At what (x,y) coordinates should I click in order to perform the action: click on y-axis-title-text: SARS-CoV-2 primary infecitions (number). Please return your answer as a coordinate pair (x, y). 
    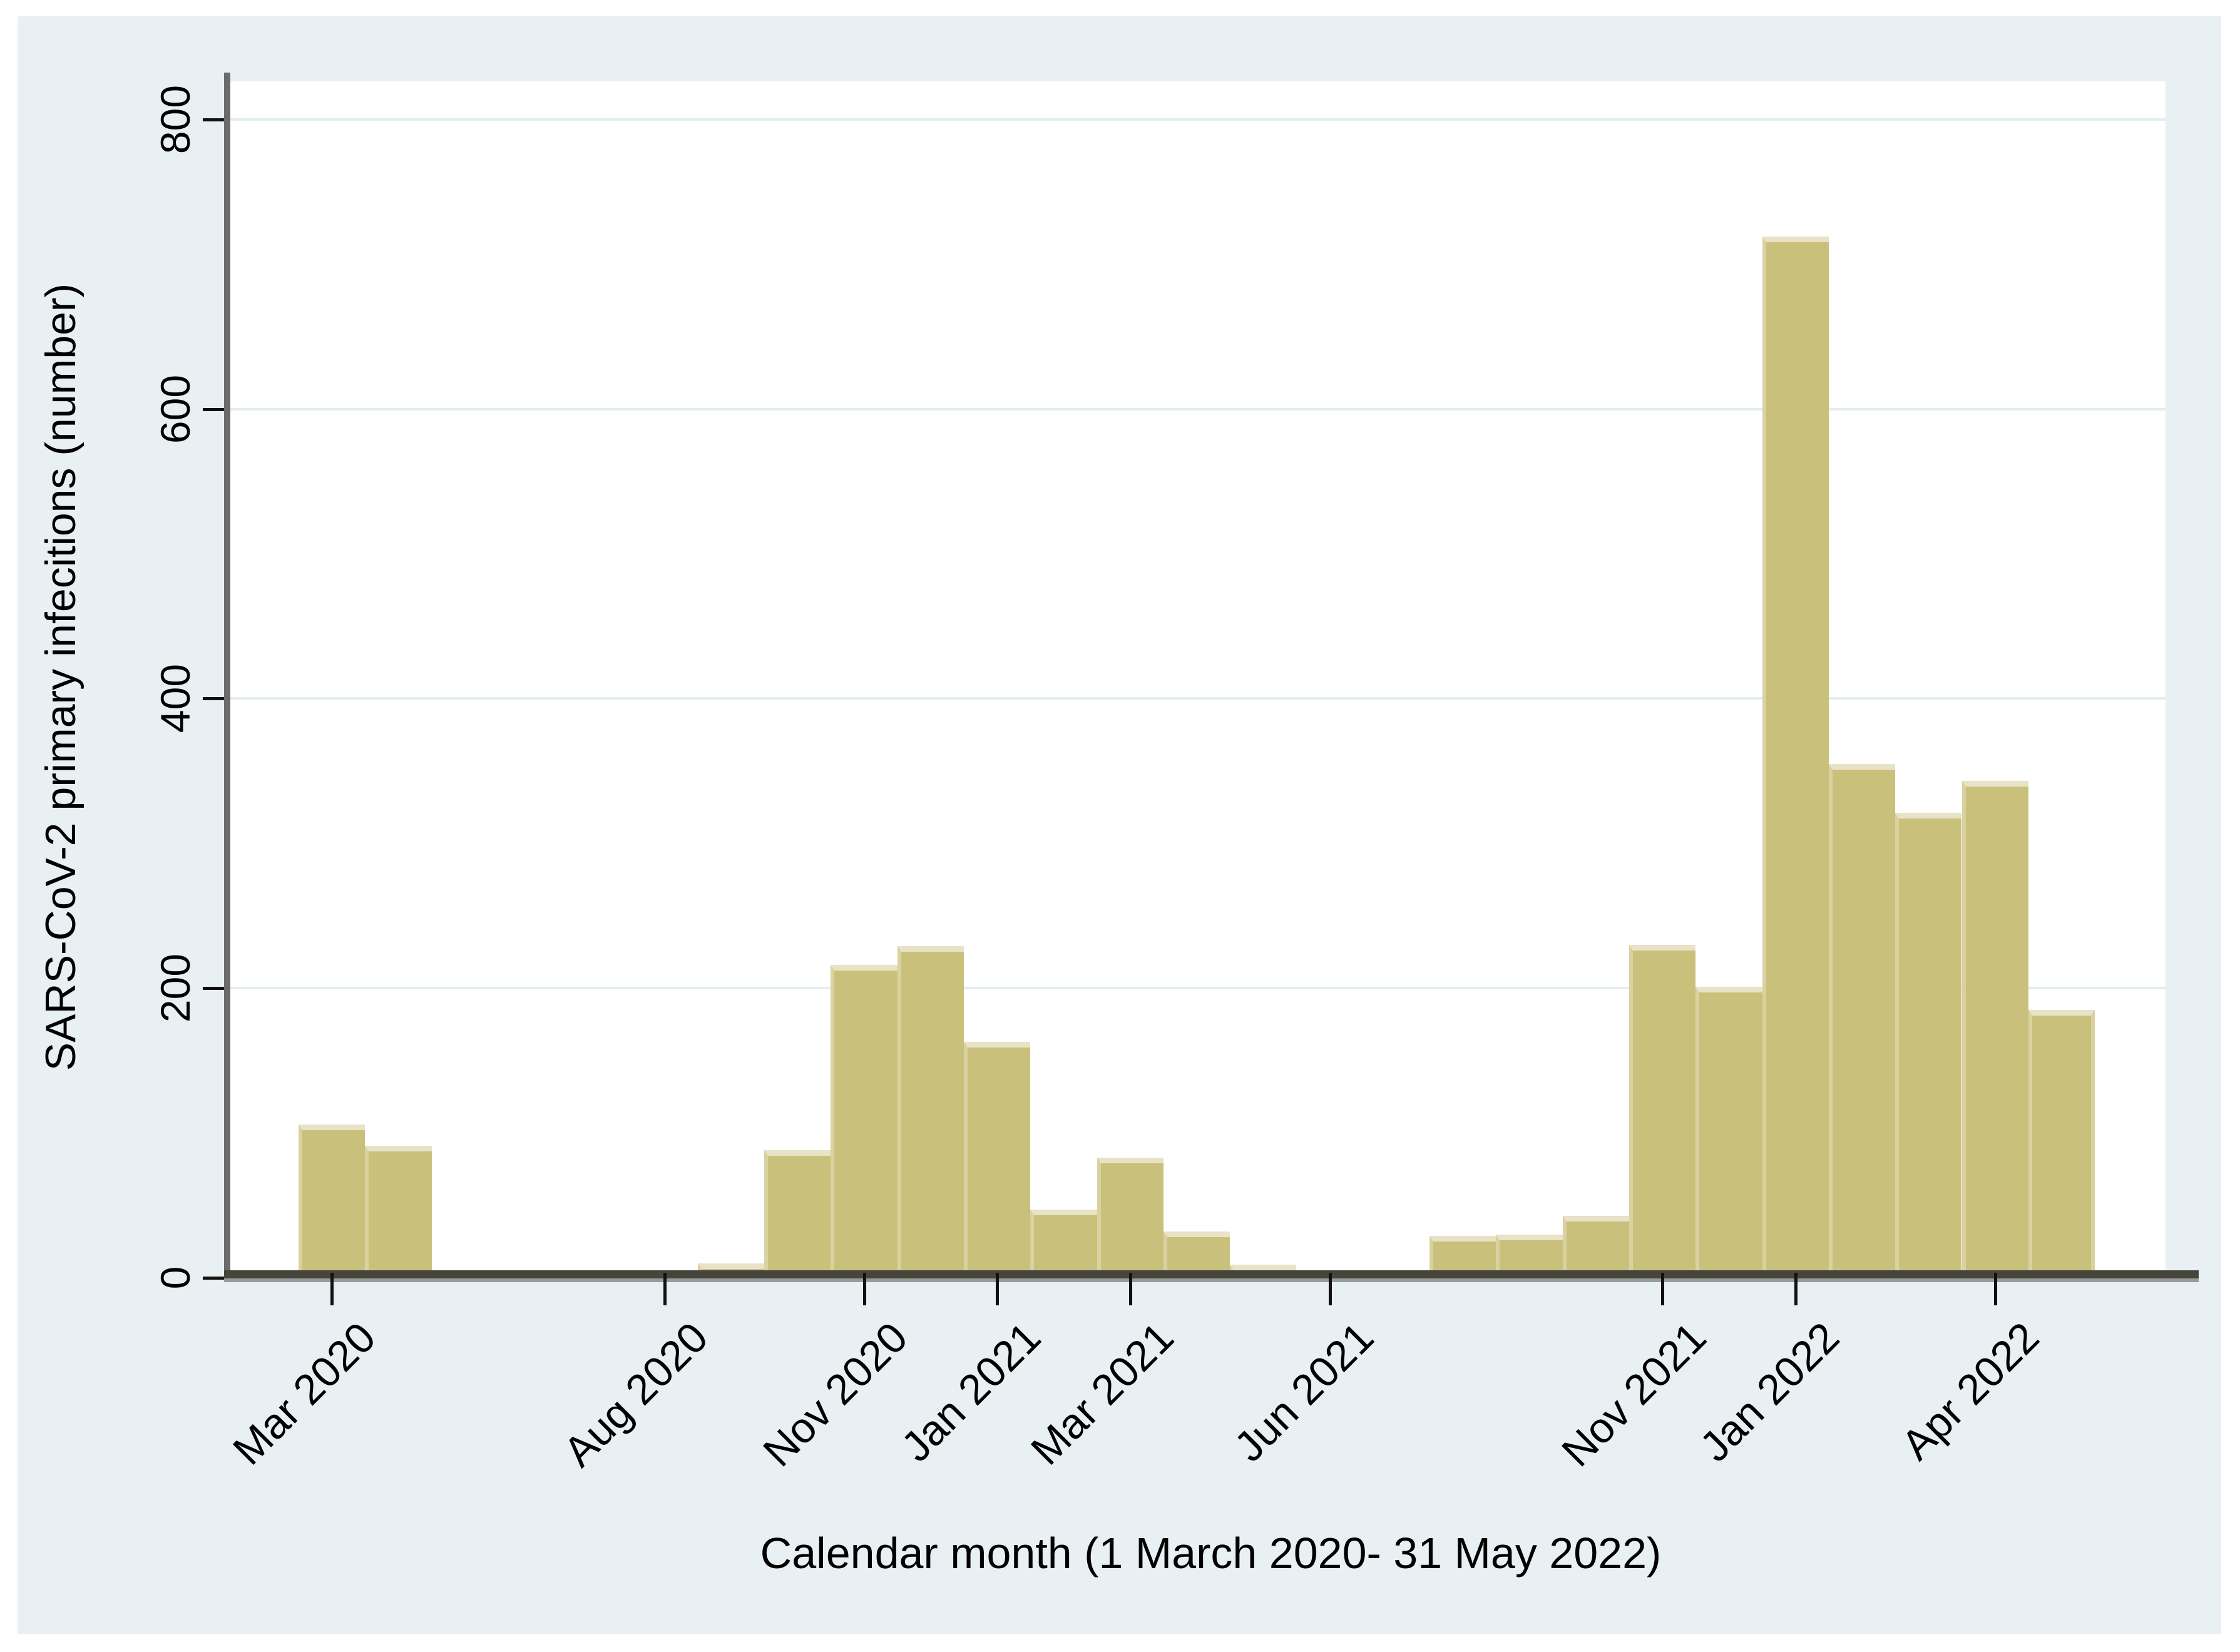
    Looking at the image, I should click on (60, 677).